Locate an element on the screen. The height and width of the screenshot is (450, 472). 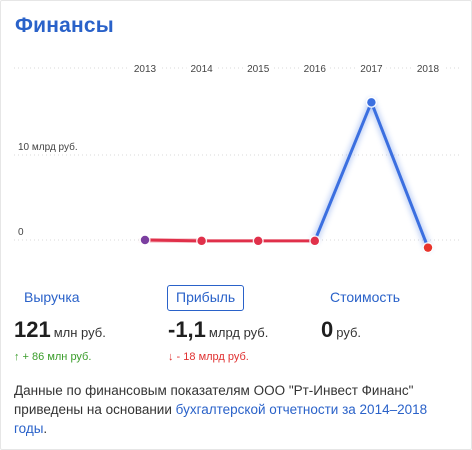
x-tick-label: 2016 is located at coordinates (315, 69).